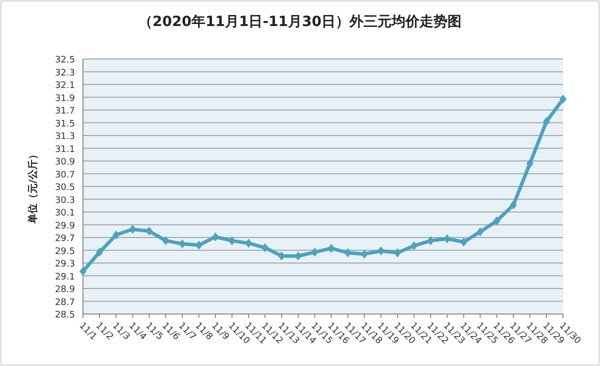  What do you see at coordinates (64, 303) in the screenshot?
I see `y-tick-label: 28.7` at bounding box center [64, 303].